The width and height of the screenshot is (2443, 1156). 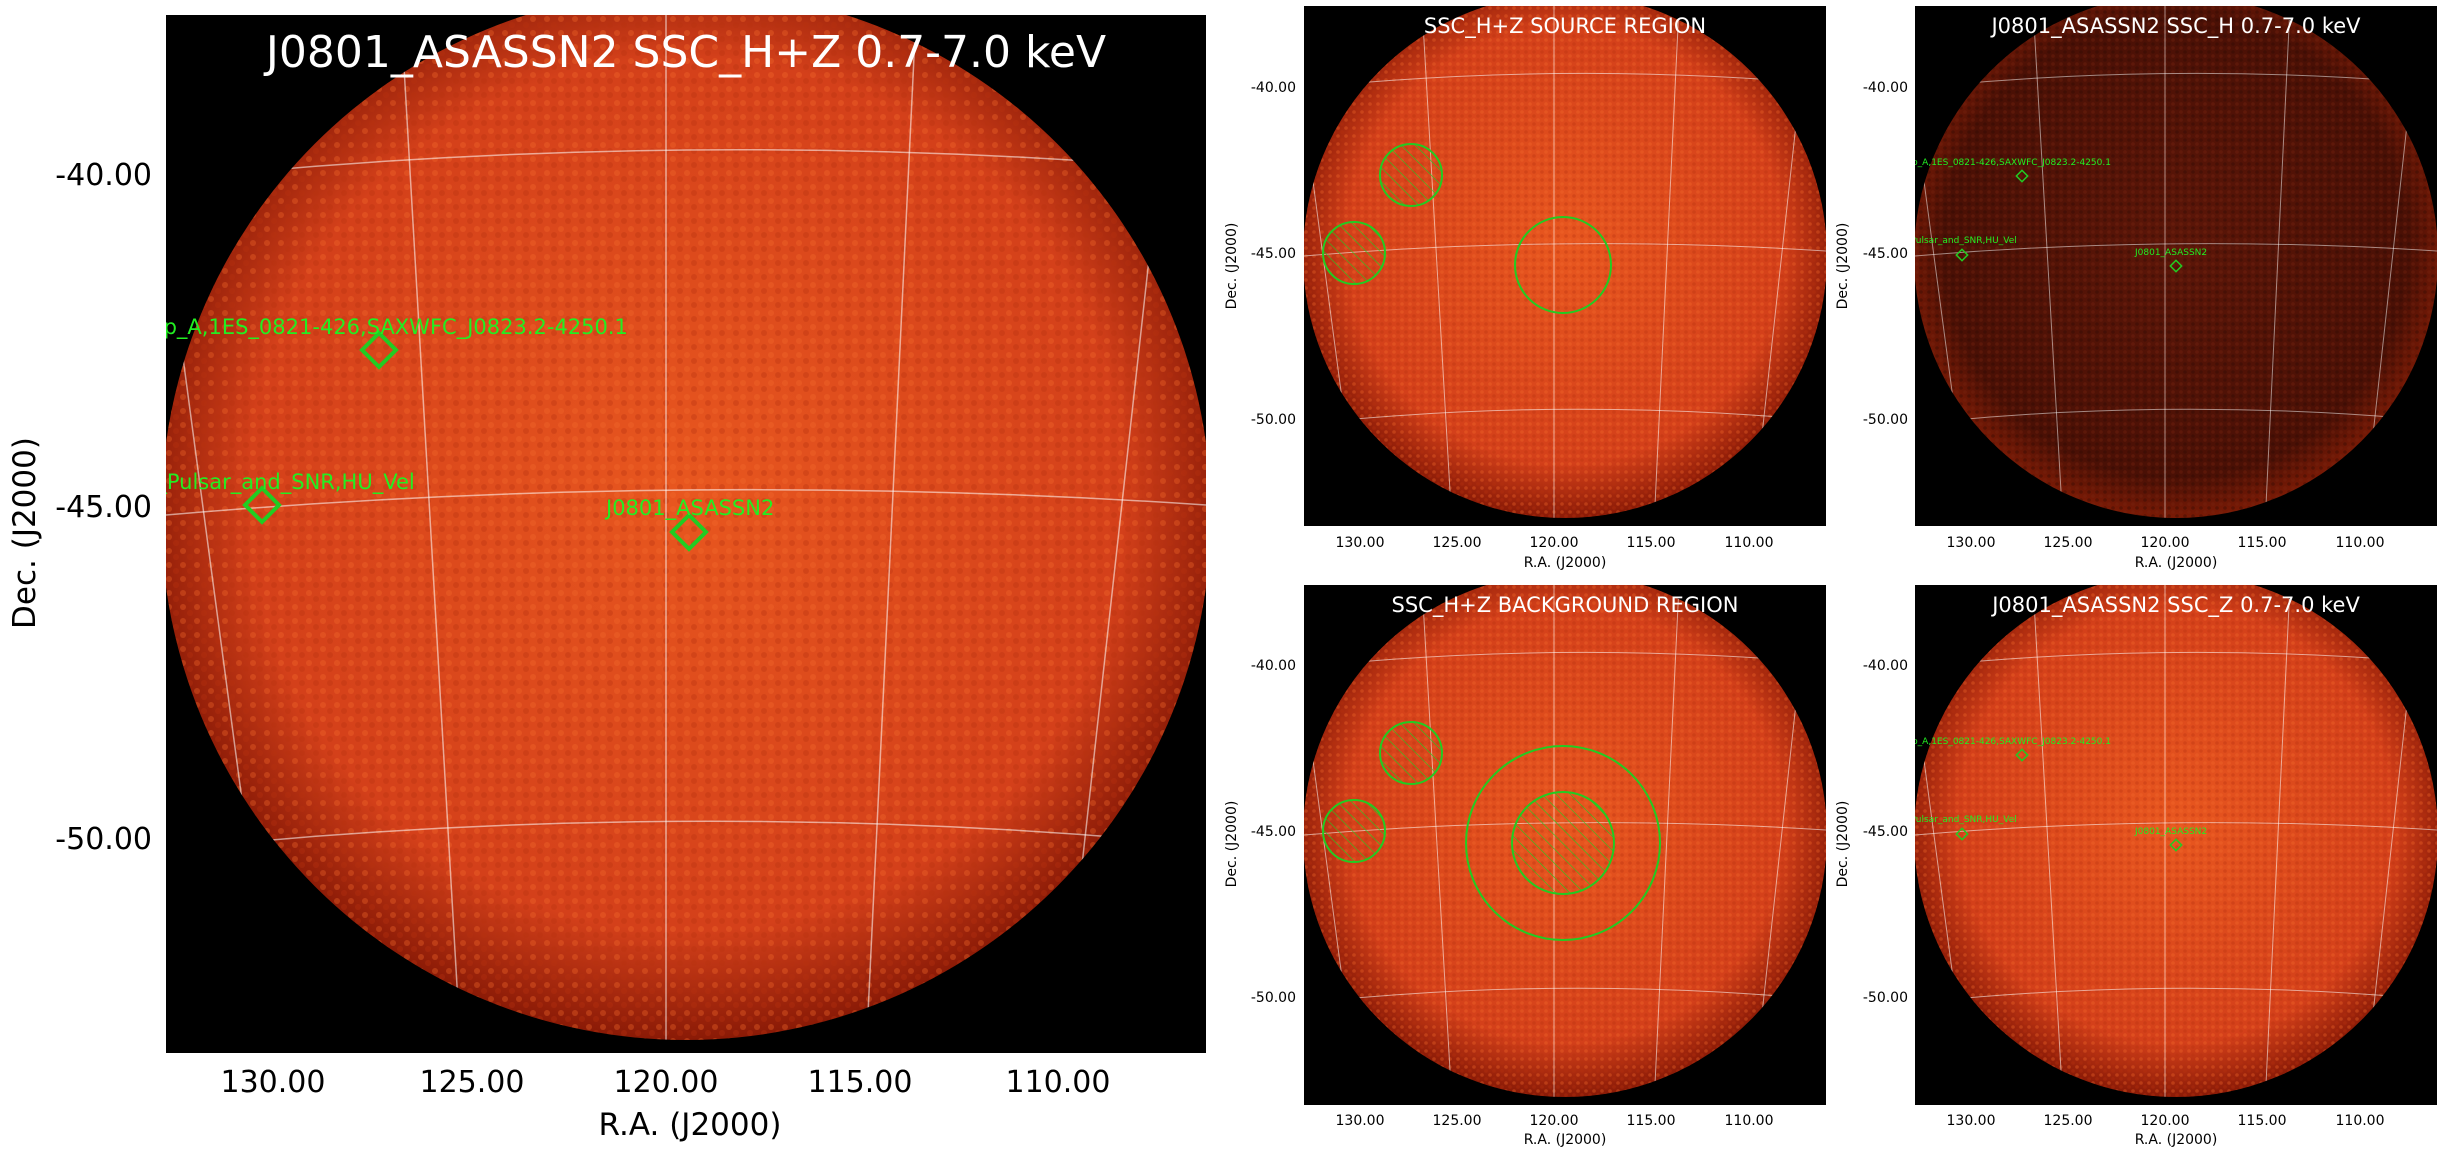 What do you see at coordinates (690, 508) in the screenshot?
I see `main-source-label: J0801_ASASSN2` at bounding box center [690, 508].